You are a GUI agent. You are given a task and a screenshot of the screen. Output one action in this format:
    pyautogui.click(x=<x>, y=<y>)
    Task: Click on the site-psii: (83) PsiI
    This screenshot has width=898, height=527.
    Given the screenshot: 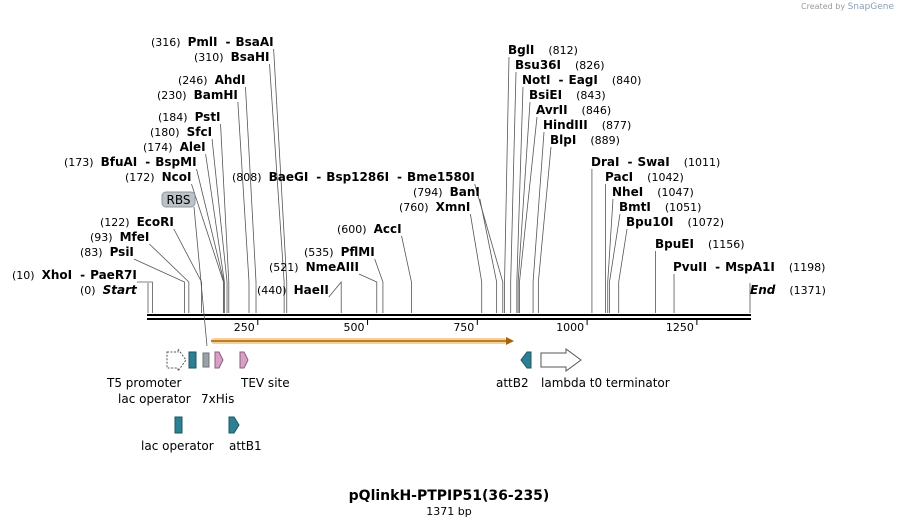 What is the action you would take?
    pyautogui.click(x=107, y=252)
    